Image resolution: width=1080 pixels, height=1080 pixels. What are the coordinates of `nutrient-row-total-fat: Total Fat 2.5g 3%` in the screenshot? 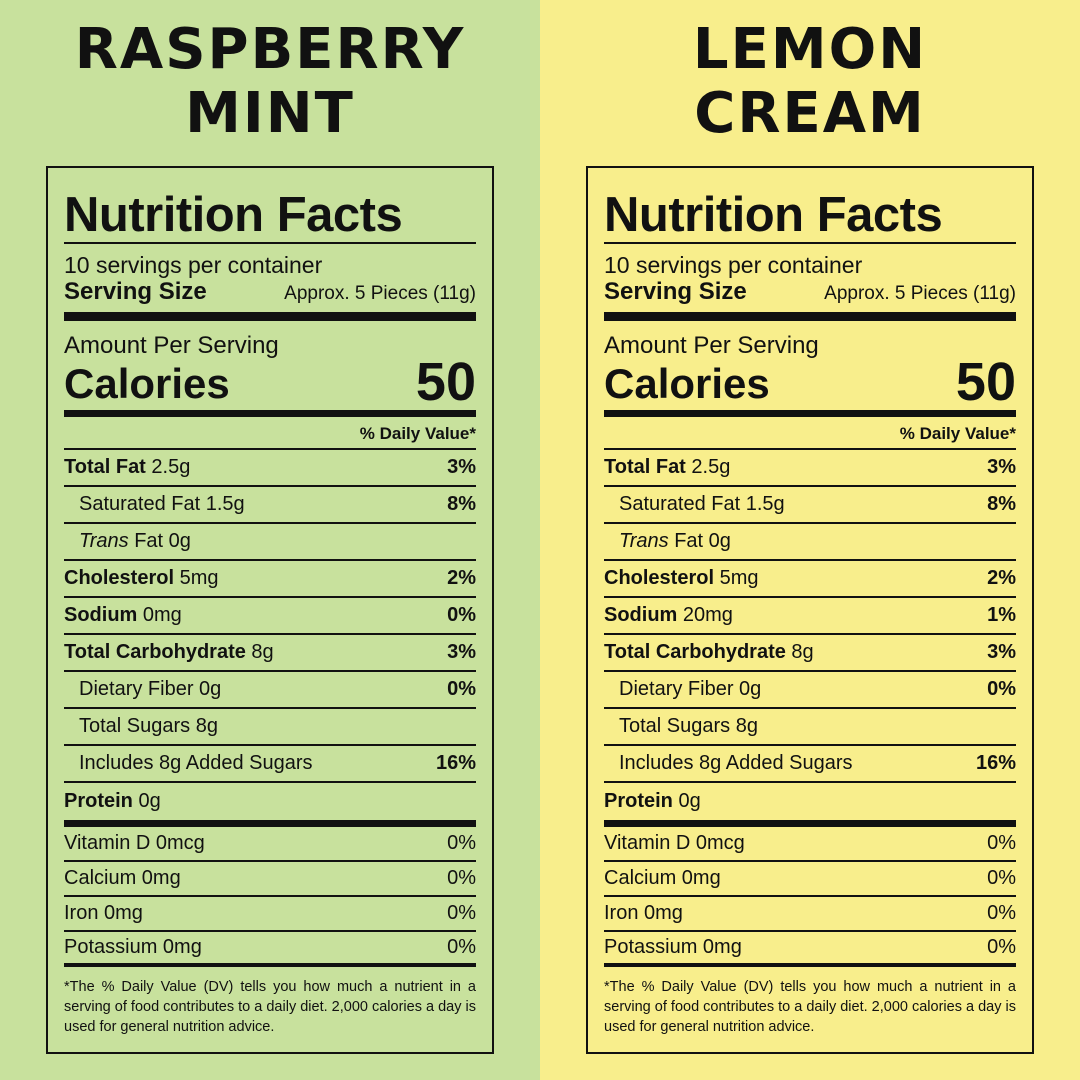 It's located at (810, 468).